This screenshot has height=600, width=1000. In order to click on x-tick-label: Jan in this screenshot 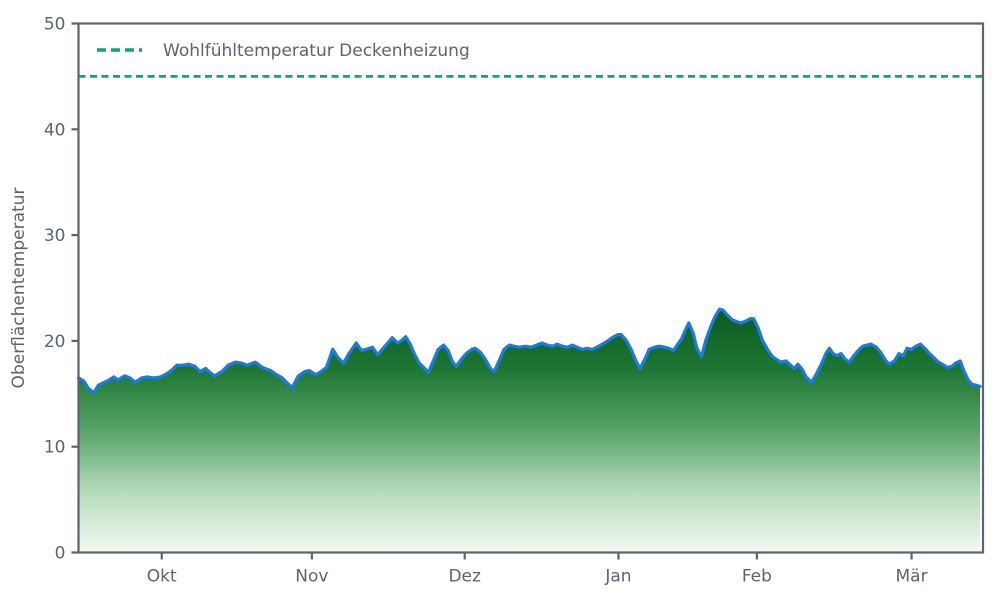, I will do `click(617, 577)`.